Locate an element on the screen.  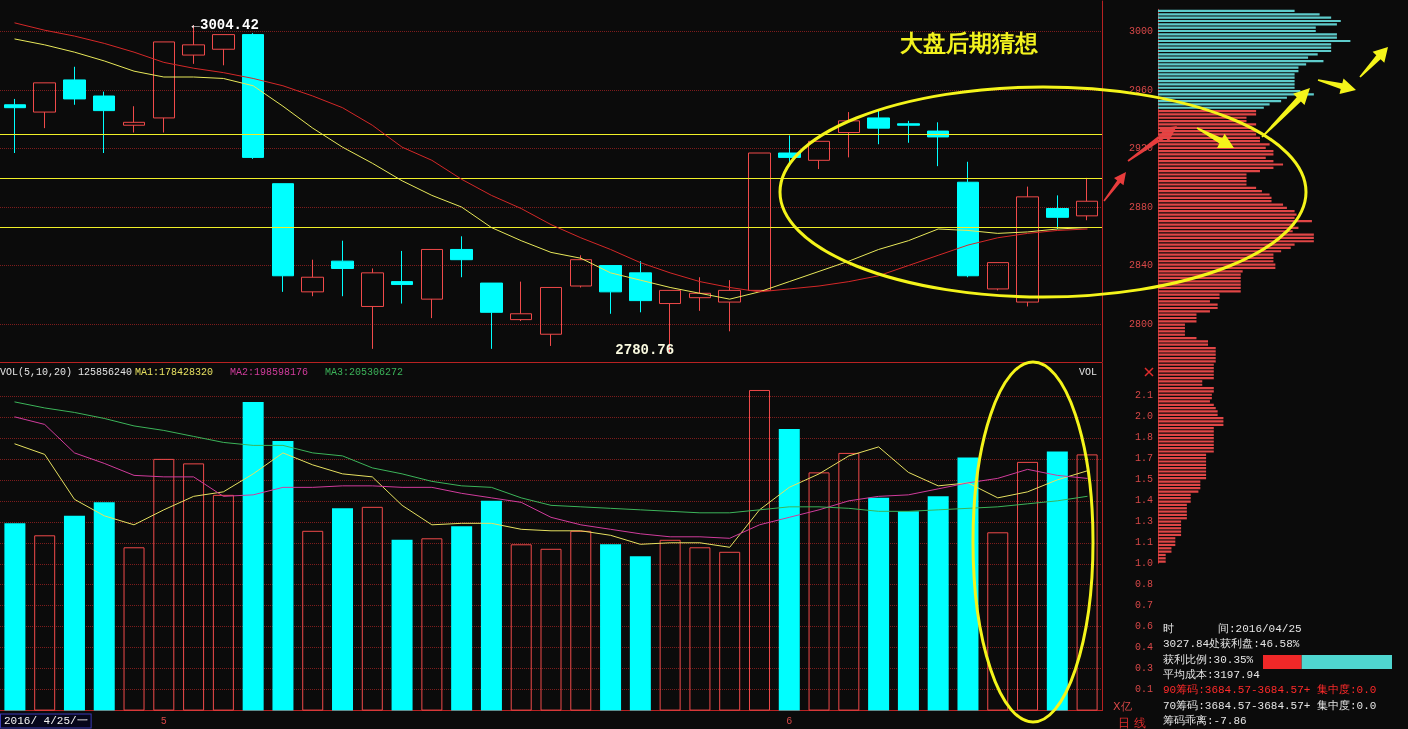
chart-title: VOL(5,10,20) 125856240 is located at coordinates (66, 372).